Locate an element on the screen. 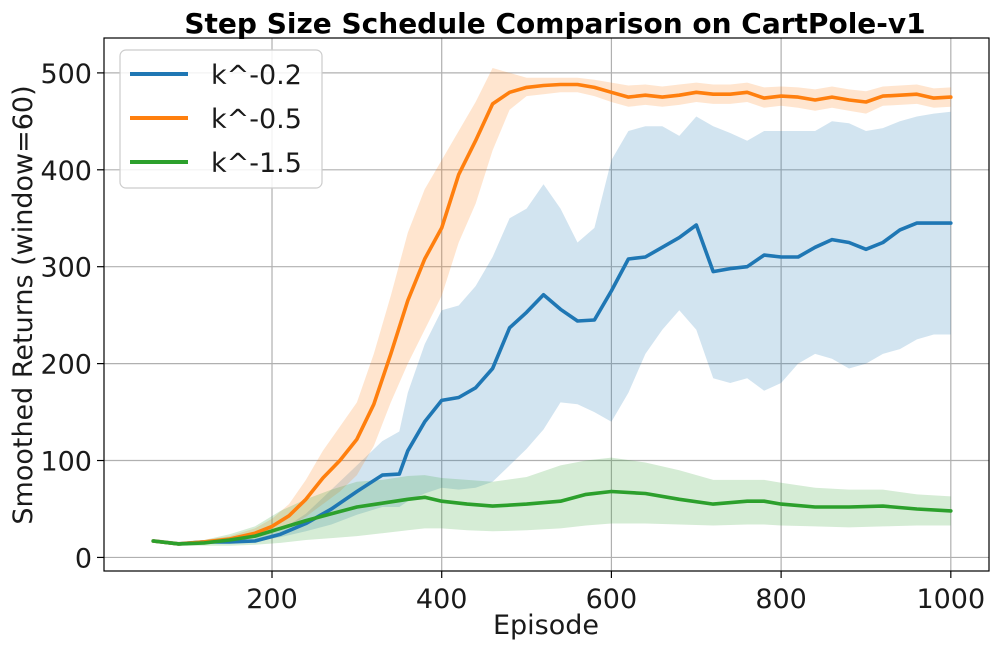 This screenshot has height=648, width=996. legend-label: k^-0.5 is located at coordinates (256, 119).